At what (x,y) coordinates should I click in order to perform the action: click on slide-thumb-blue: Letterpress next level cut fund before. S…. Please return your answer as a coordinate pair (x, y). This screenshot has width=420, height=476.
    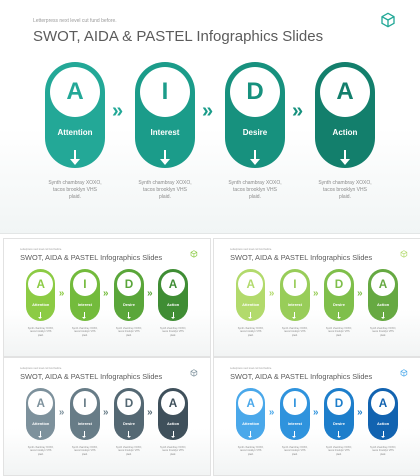
    Looking at the image, I should click on (316, 416).